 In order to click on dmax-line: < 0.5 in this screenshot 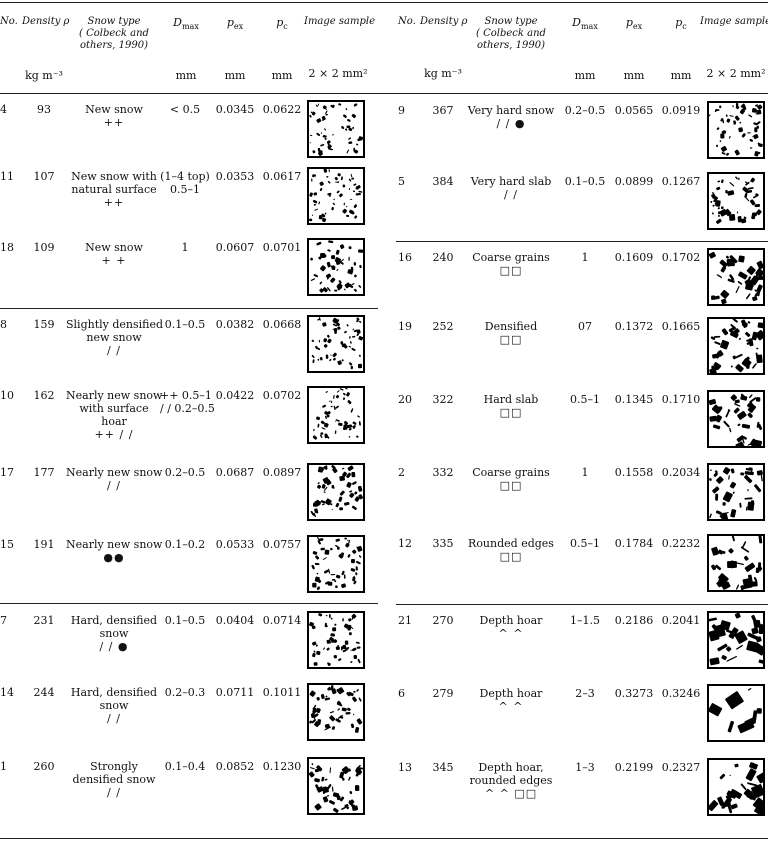, I will do `click(185, 109)`.